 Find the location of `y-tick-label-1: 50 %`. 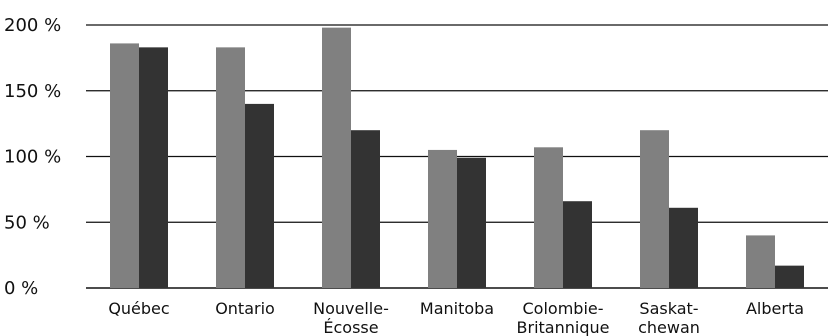

y-tick-label-1: 50 % is located at coordinates (27, 222).